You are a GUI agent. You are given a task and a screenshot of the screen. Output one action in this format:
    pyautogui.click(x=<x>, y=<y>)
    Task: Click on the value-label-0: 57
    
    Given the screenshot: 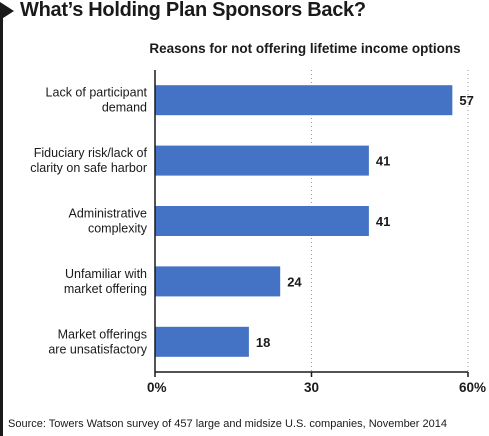 What is the action you would take?
    pyautogui.click(x=466, y=100)
    